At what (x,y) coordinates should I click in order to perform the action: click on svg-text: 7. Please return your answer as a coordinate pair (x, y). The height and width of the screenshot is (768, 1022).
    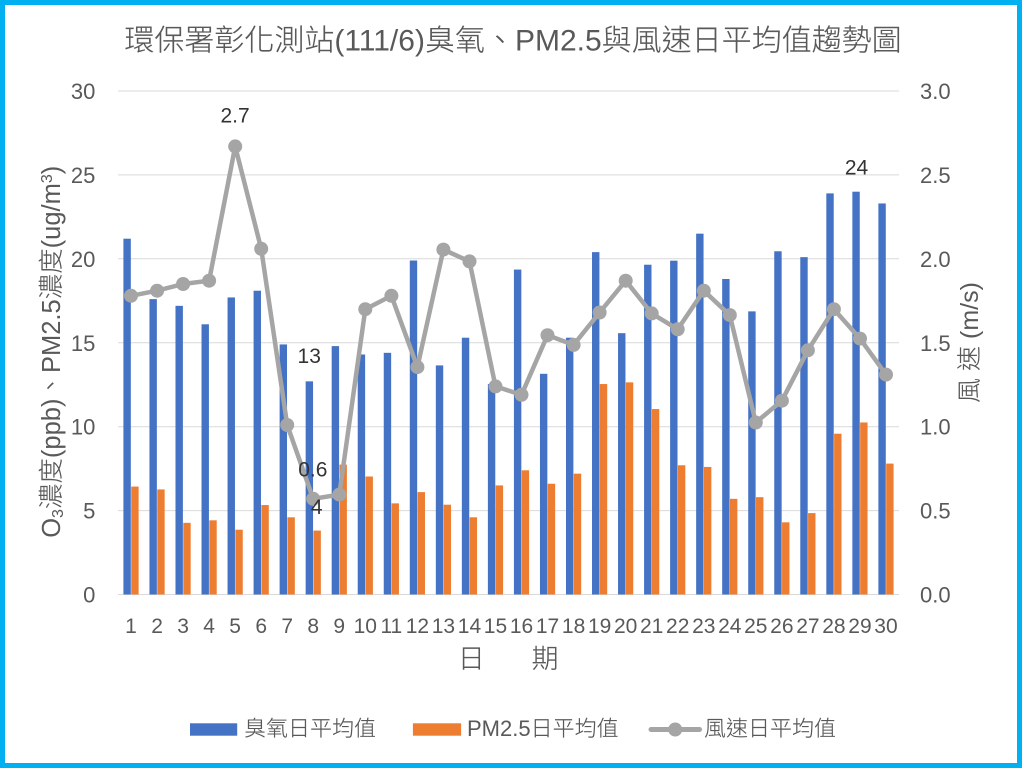
    Looking at the image, I should click on (287, 626).